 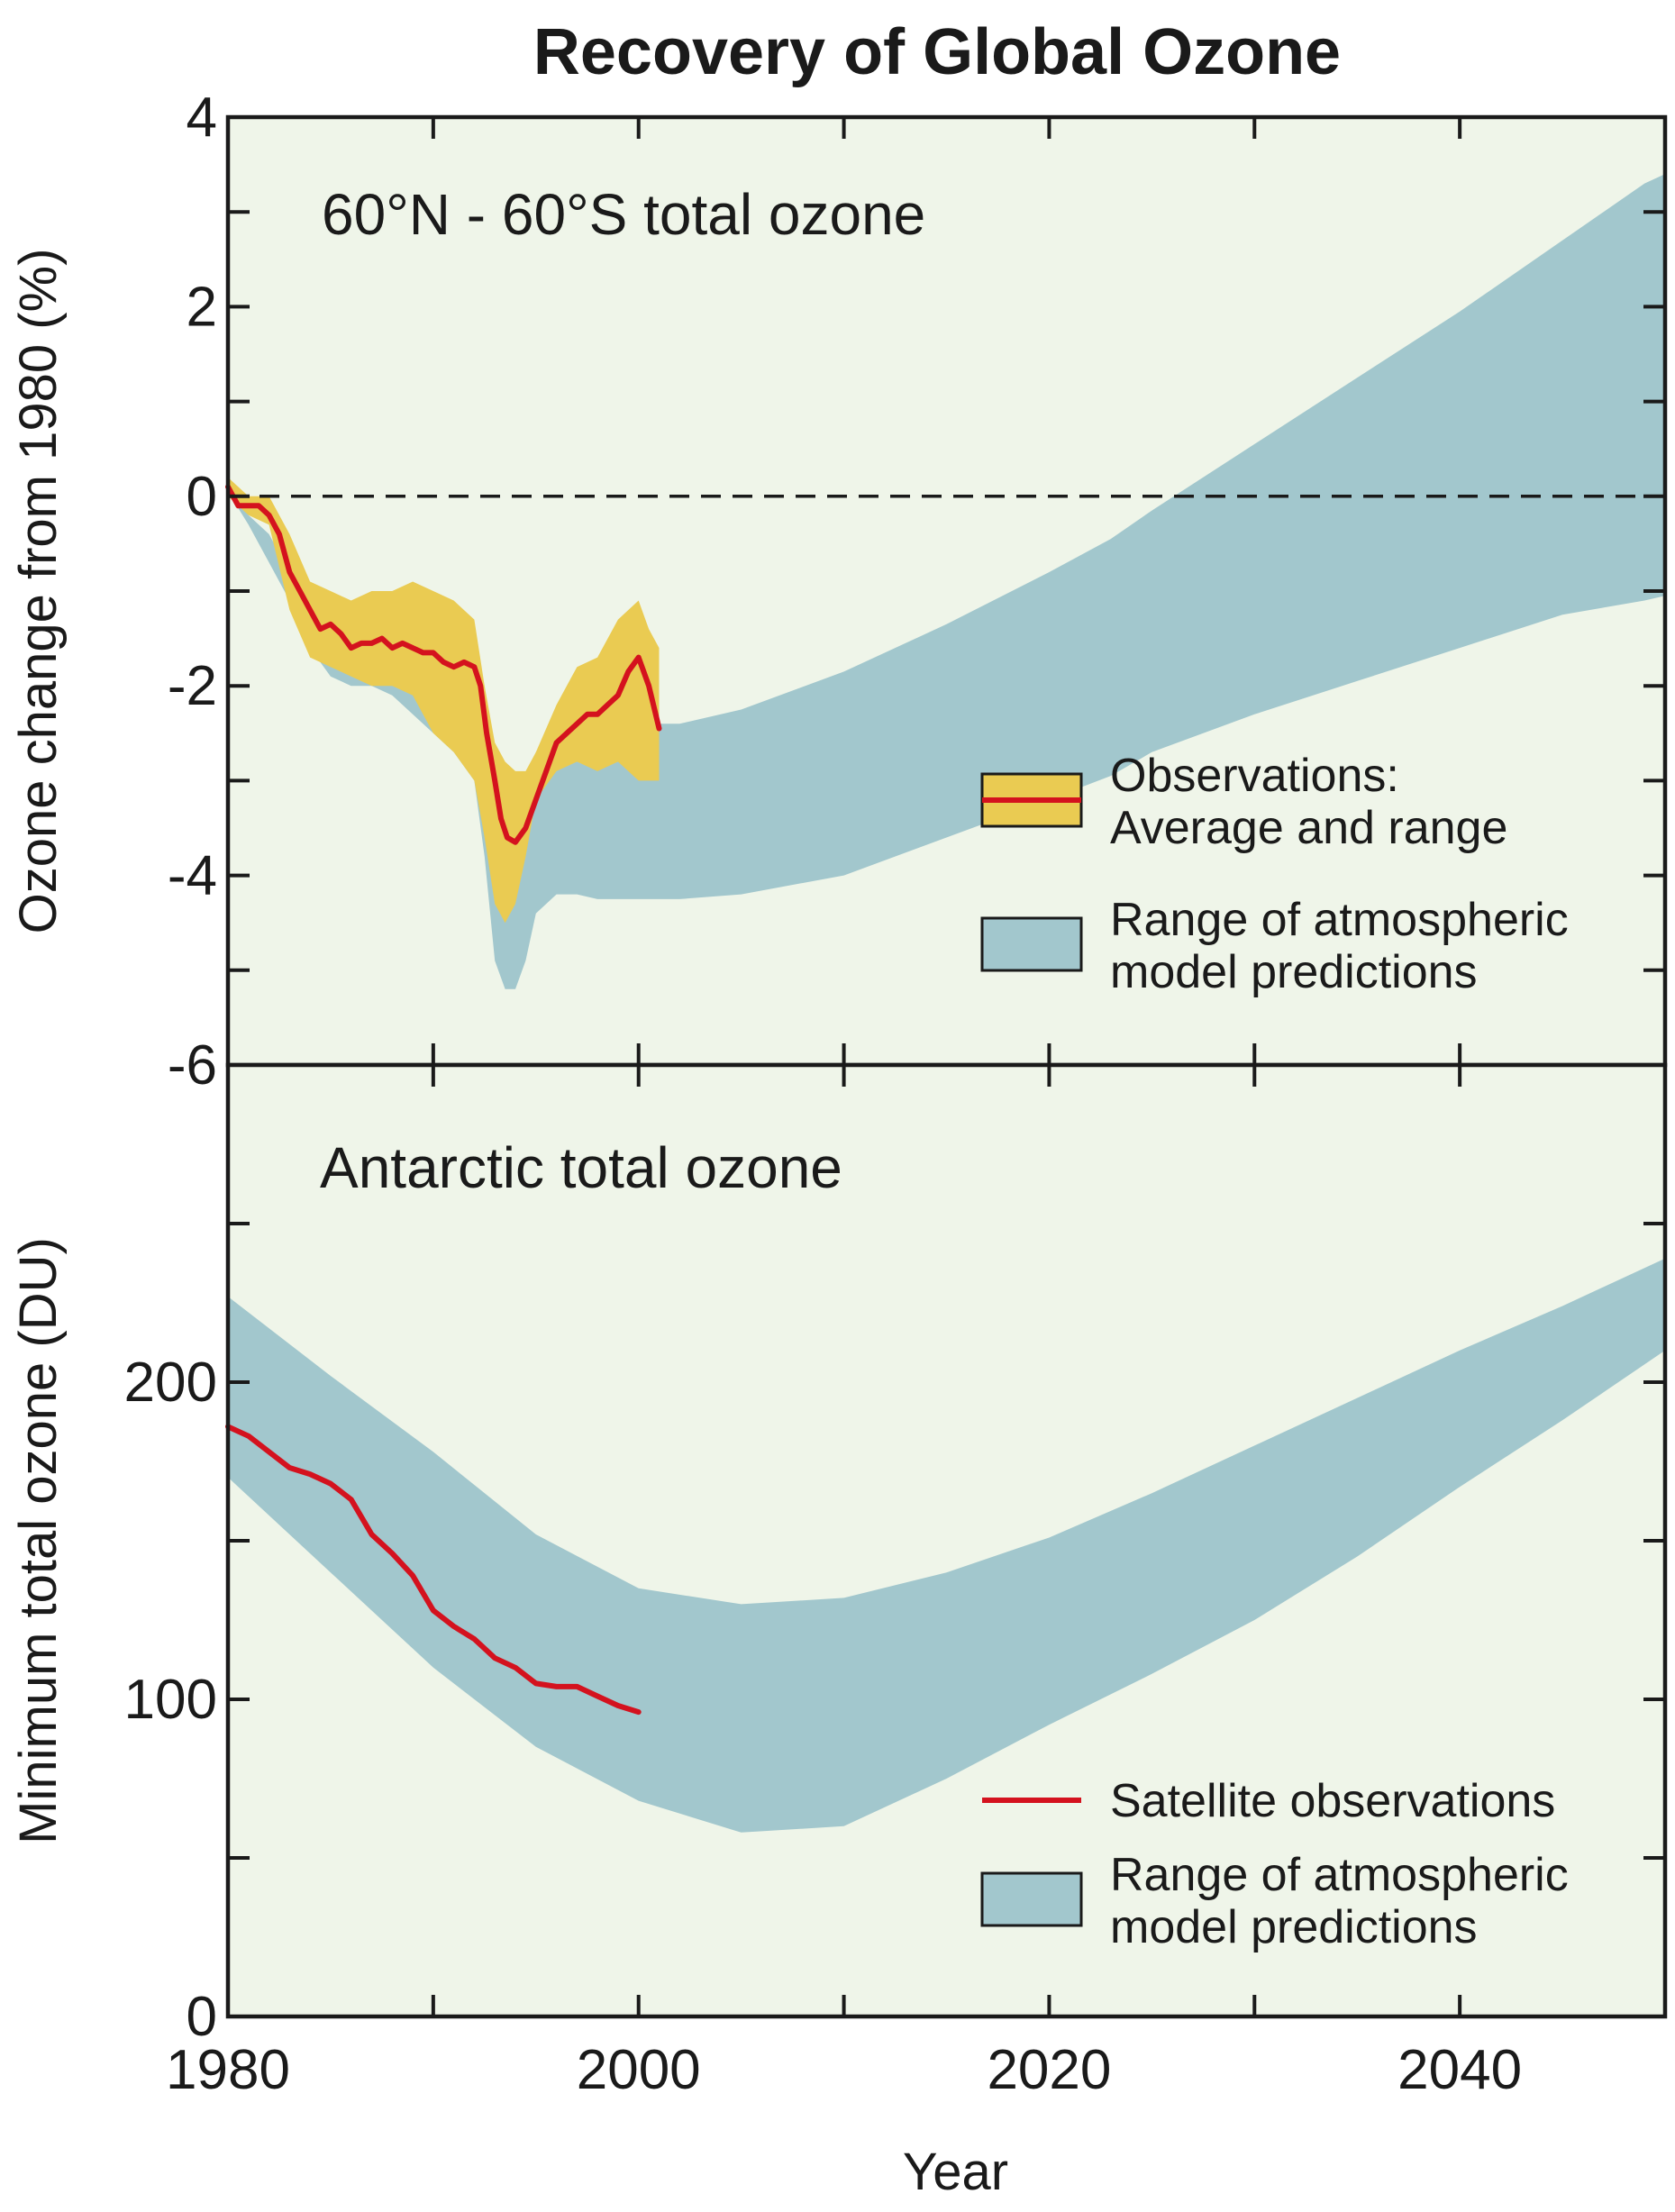 I want to click on x-tick-label: 1980, so click(x=228, y=2070).